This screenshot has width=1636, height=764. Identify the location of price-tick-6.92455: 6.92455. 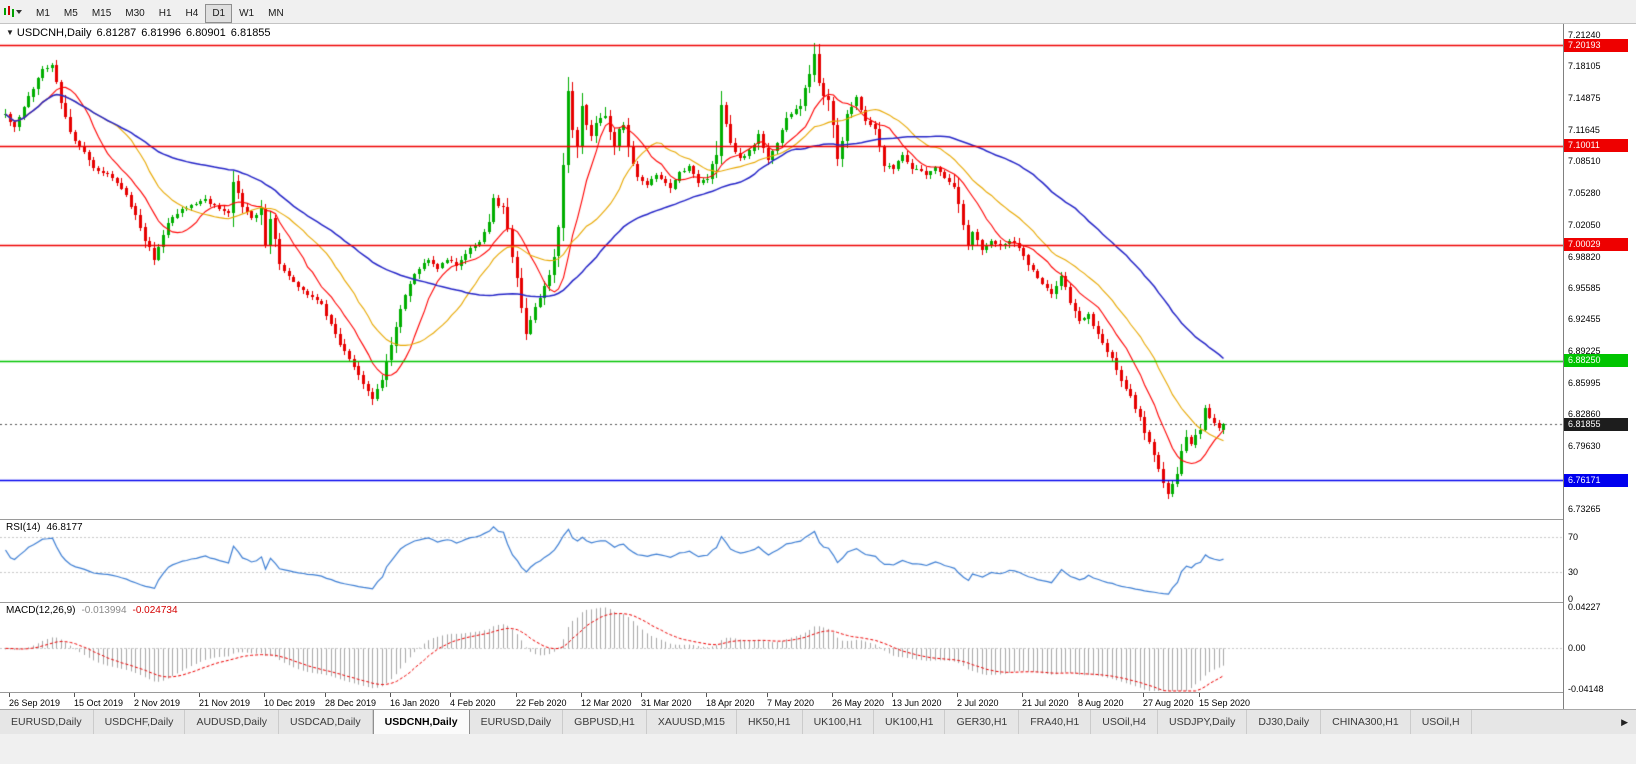
(1584, 319).